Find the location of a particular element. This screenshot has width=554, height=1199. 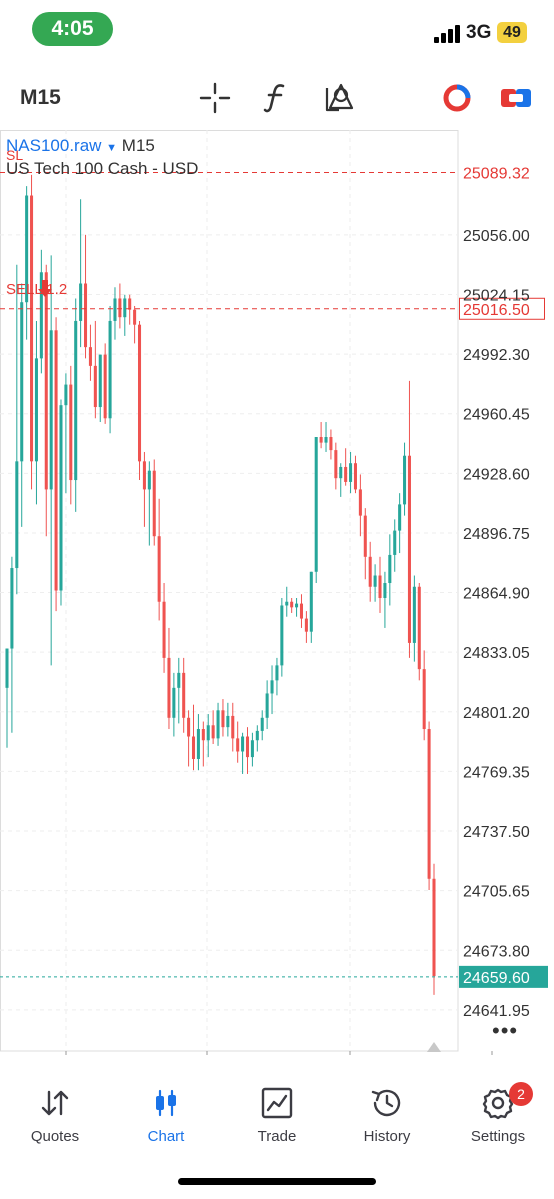

crosshair-icon is located at coordinates (215, 98).